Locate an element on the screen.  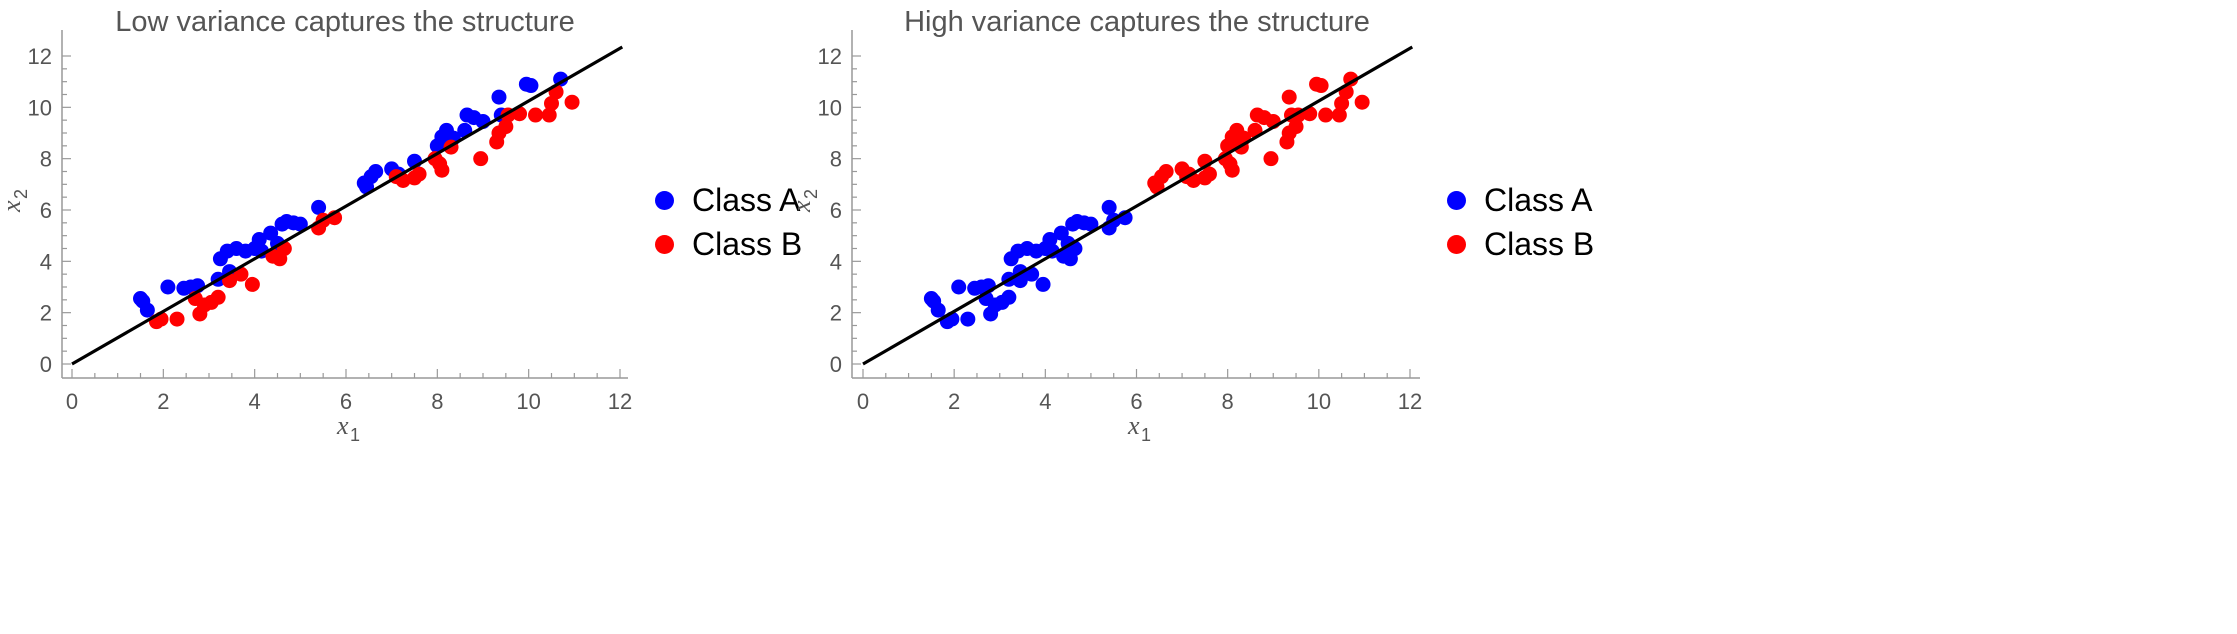
chart-title: Low variance captures the structure is located at coordinates (345, 22).